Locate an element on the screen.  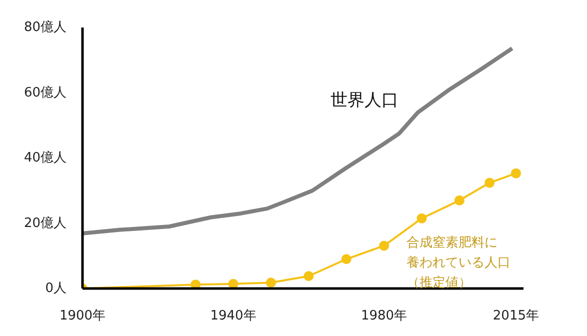
series-label: 世界人口 is located at coordinates (364, 100).